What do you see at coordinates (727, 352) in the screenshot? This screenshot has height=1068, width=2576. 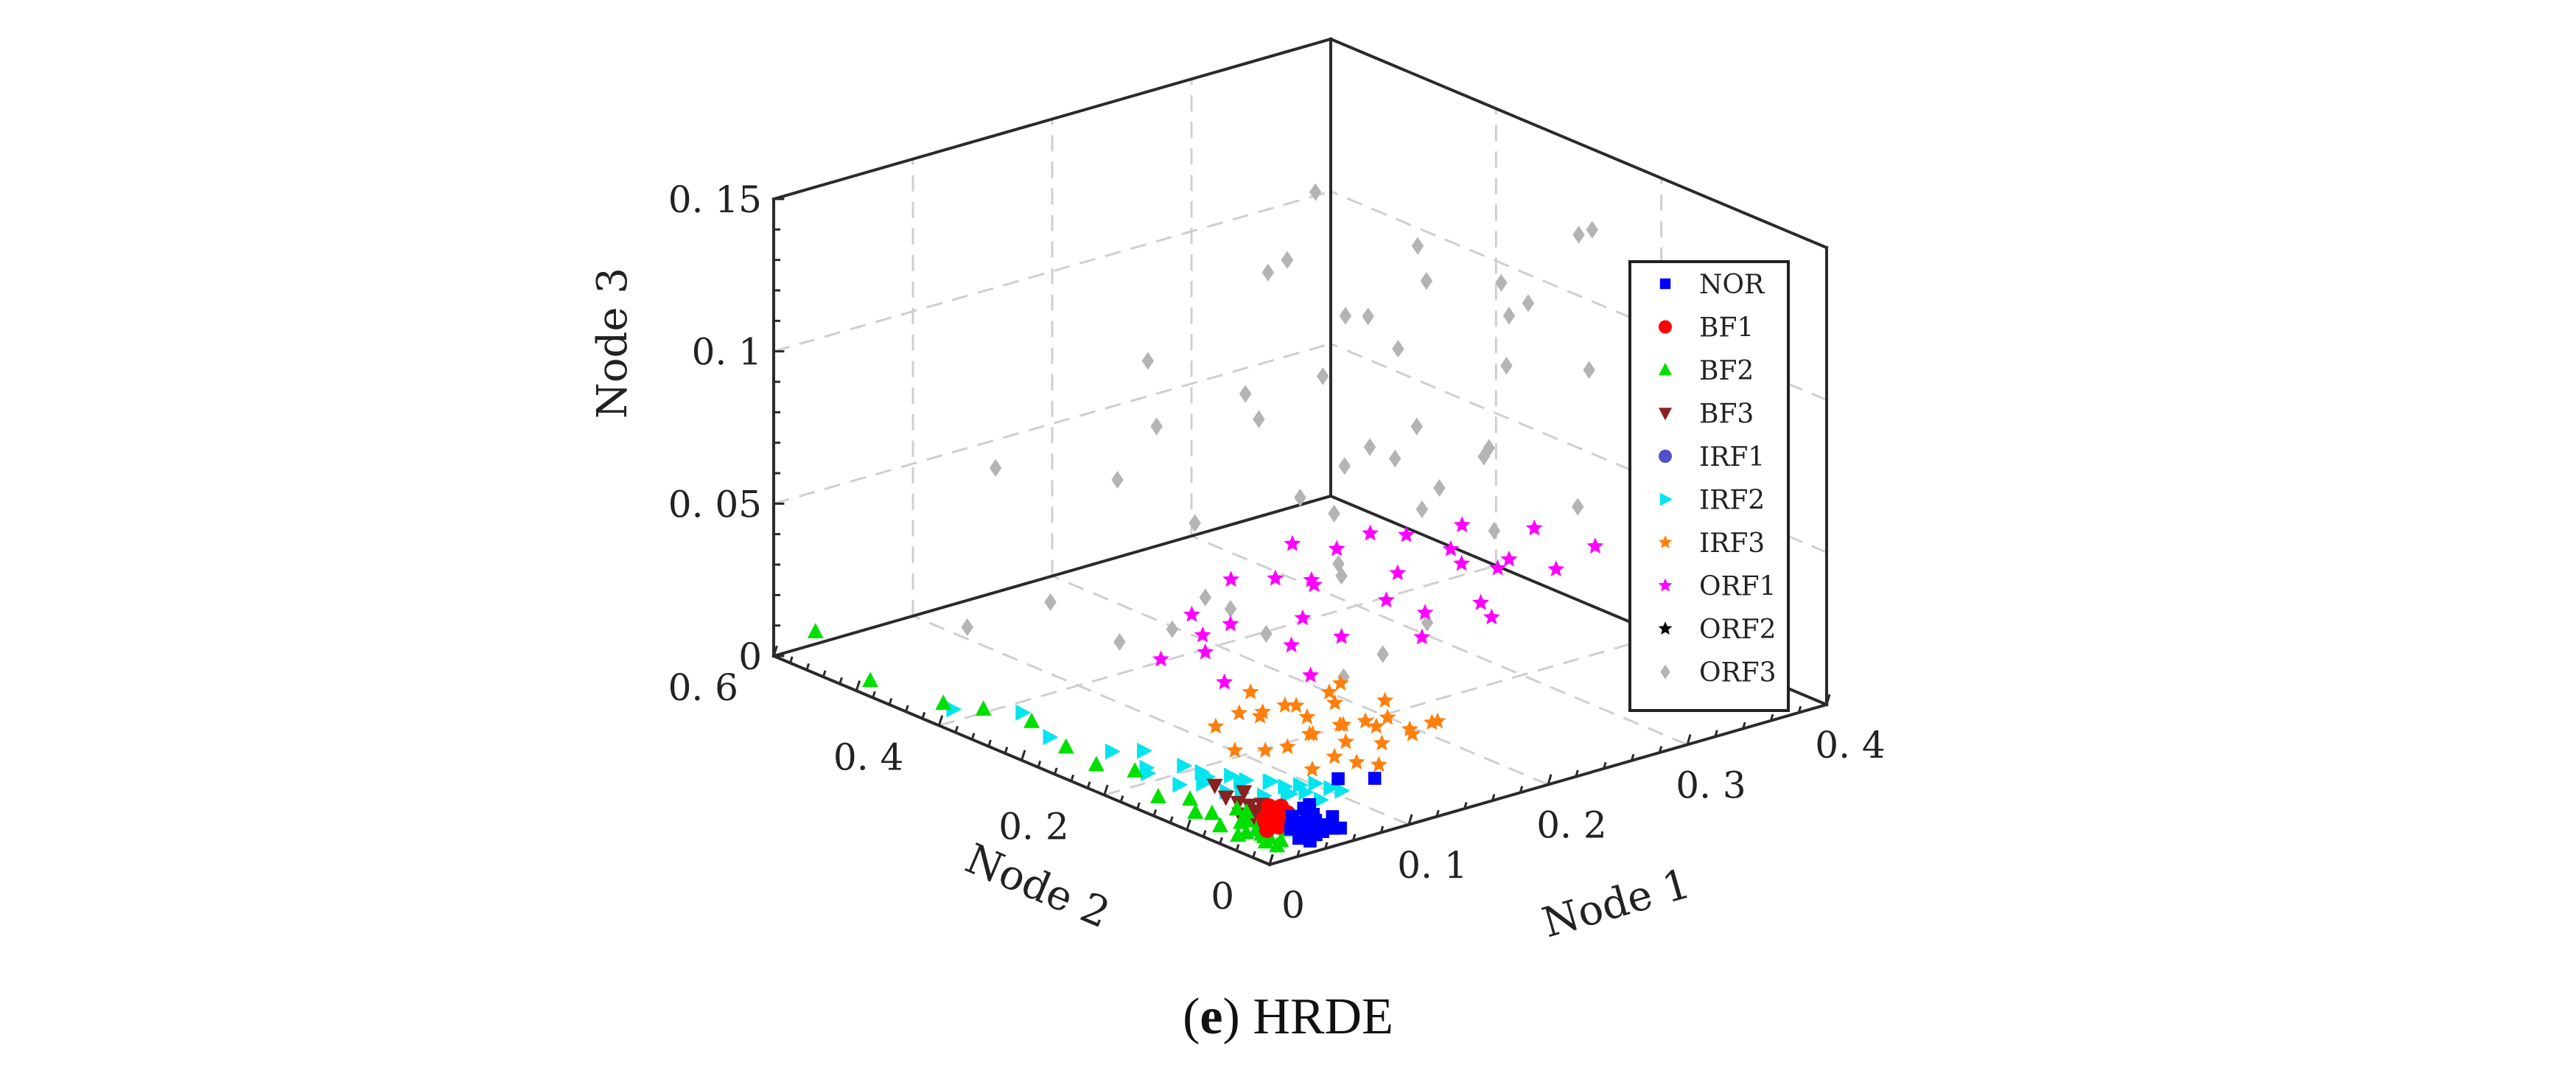 I see `z-tick-label: 0. 1` at bounding box center [727, 352].